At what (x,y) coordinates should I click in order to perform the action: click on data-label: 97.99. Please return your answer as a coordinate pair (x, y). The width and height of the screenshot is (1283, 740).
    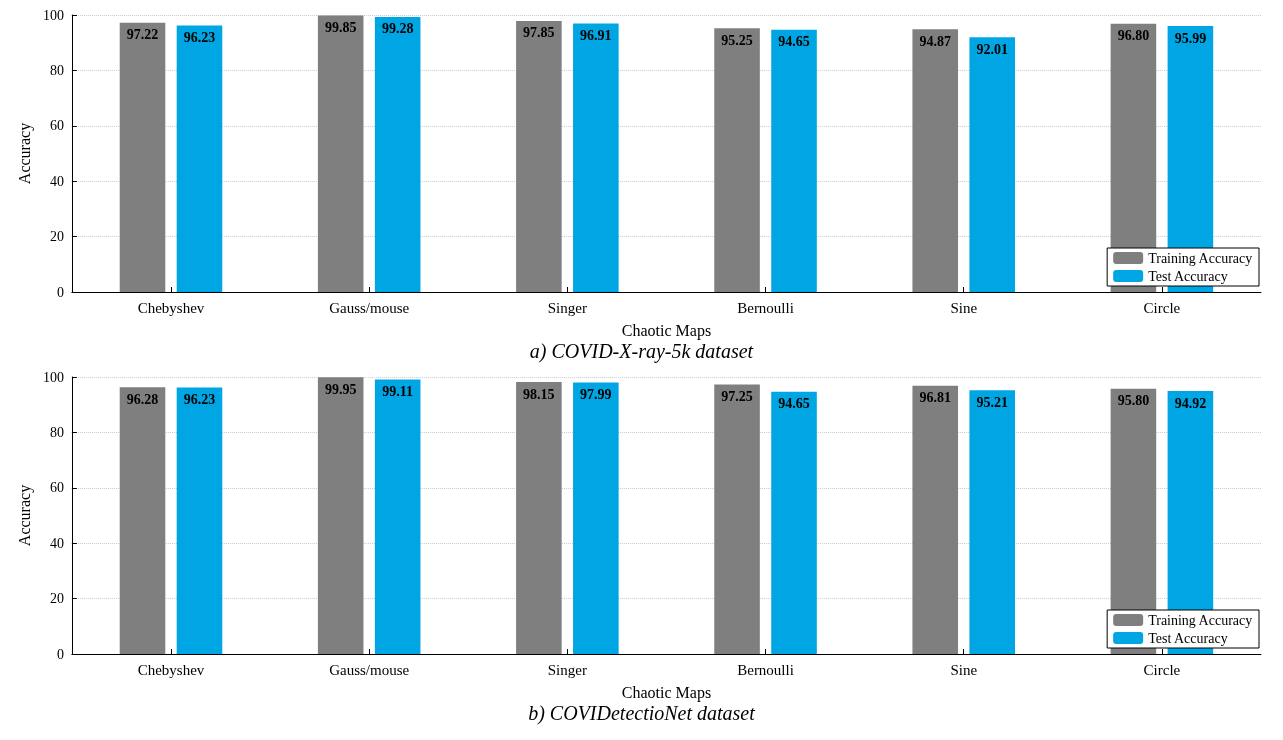
    Looking at the image, I should click on (596, 395).